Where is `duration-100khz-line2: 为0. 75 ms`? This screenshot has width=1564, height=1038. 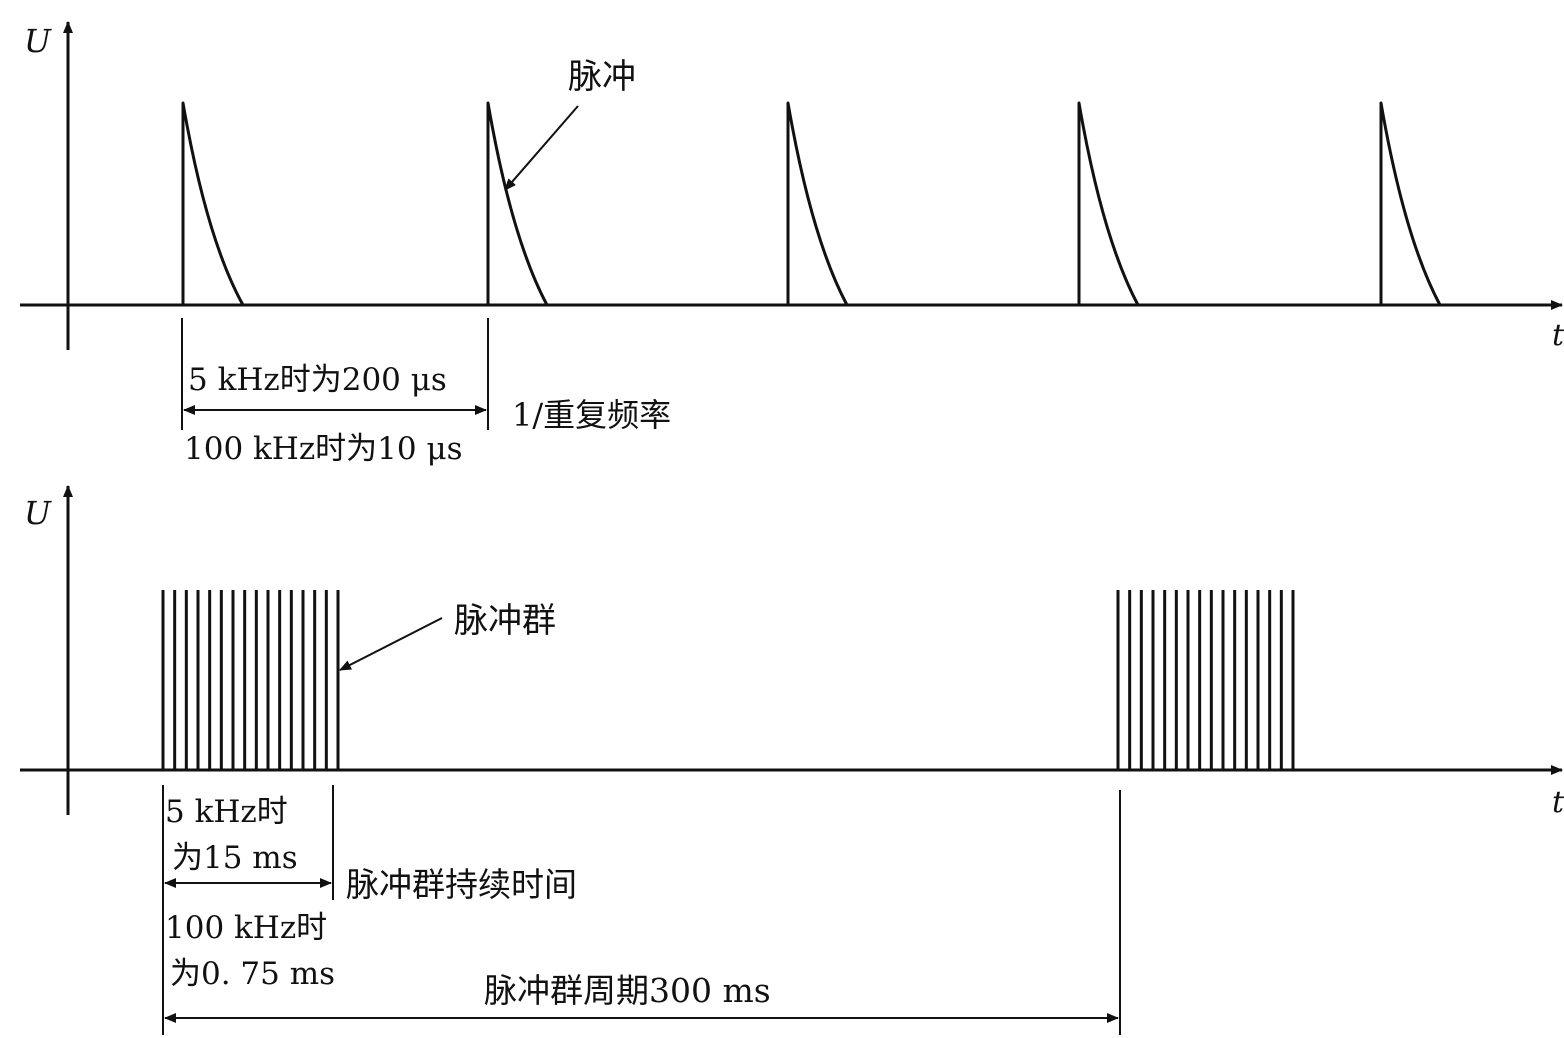 duration-100khz-line2: 为0. 75 ms is located at coordinates (252, 974).